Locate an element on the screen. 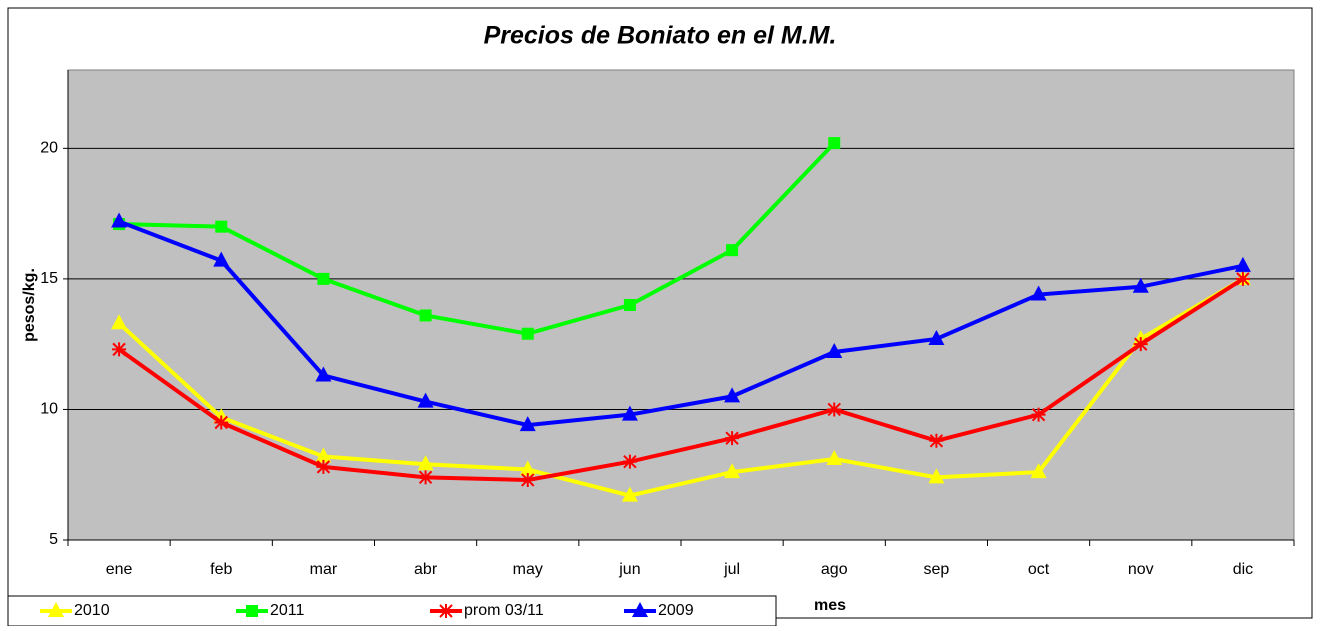 The width and height of the screenshot is (1320, 631). x-tick-label: mar is located at coordinates (324, 569).